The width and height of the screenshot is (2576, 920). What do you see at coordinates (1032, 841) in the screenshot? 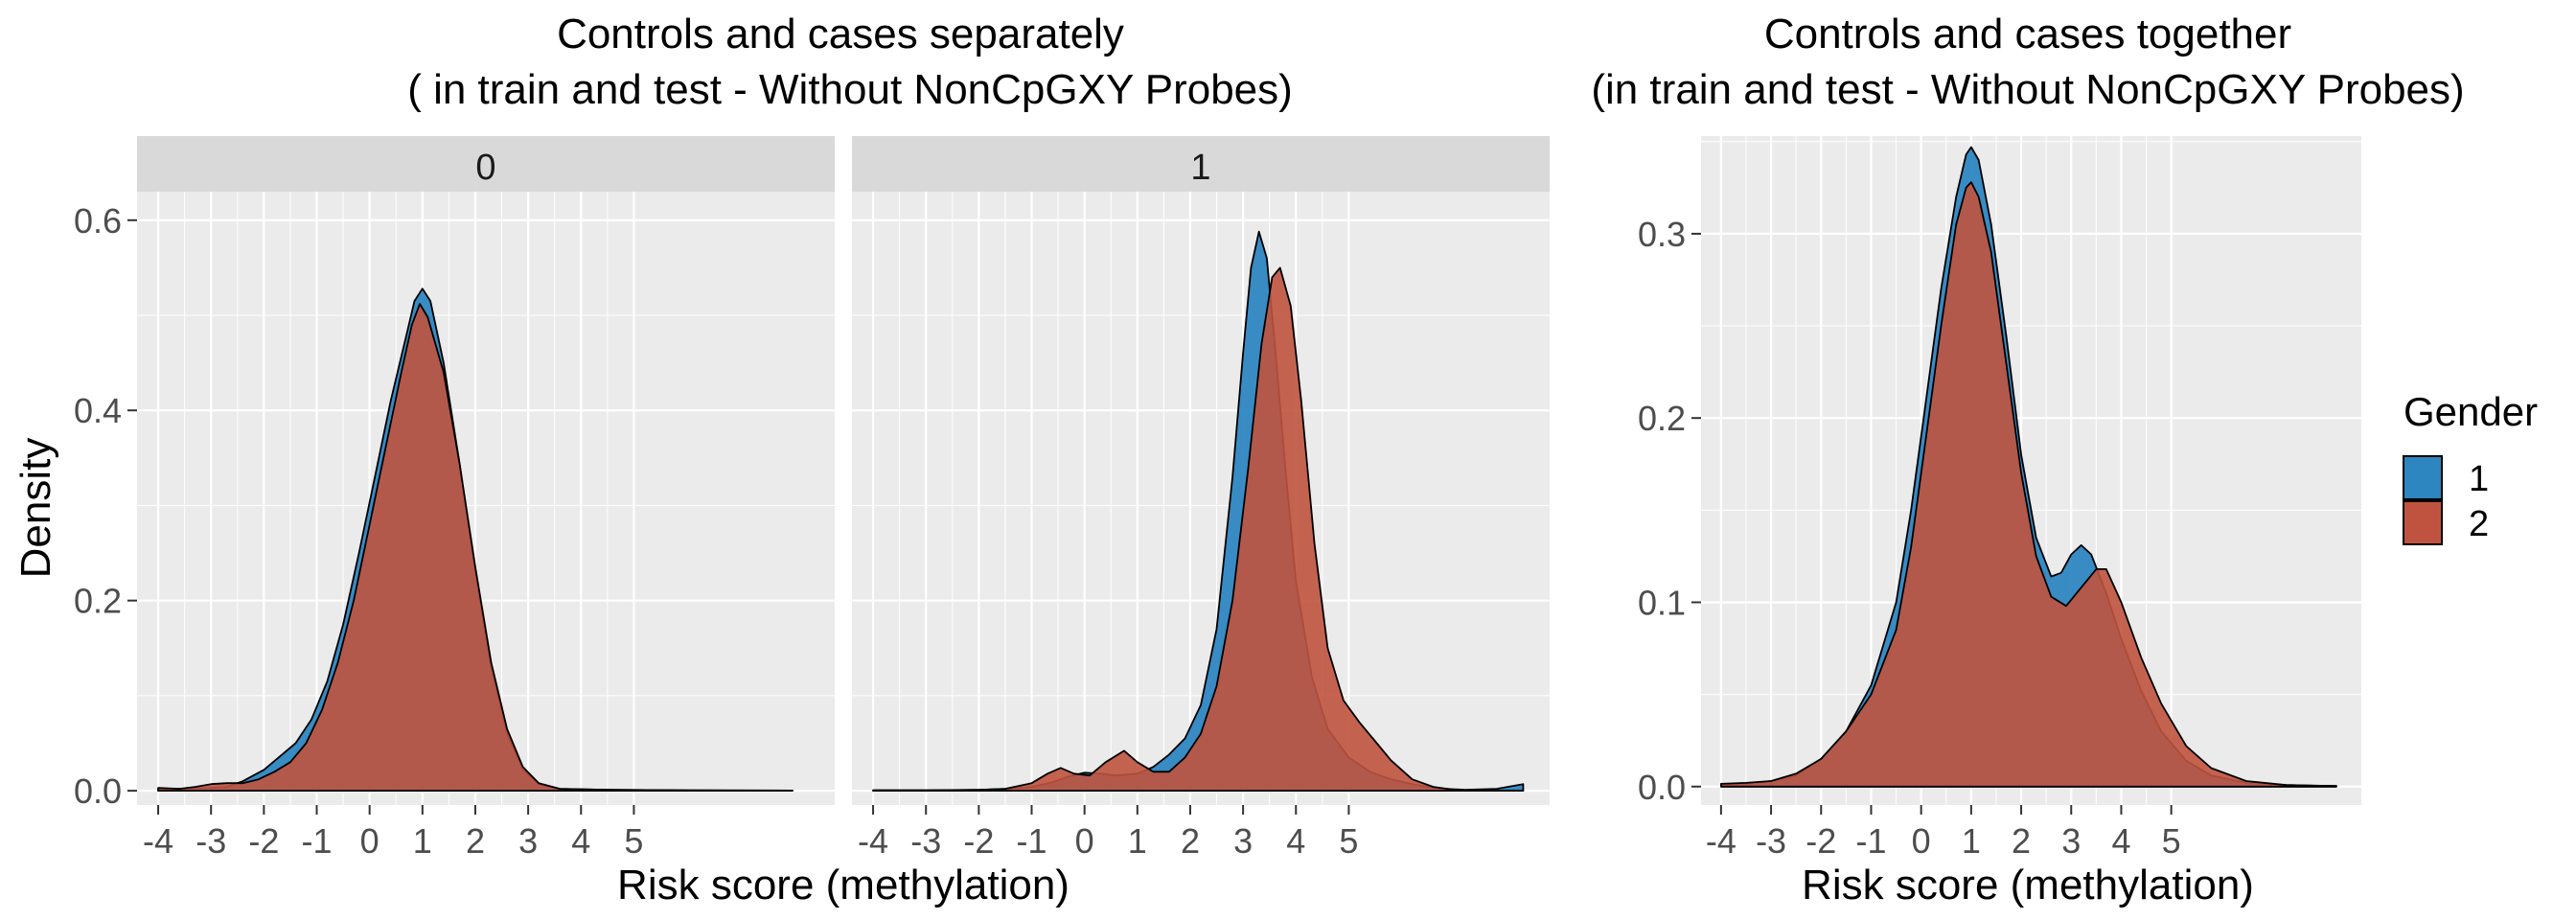
I see `facet1-x-tick-label: -1` at bounding box center [1032, 841].